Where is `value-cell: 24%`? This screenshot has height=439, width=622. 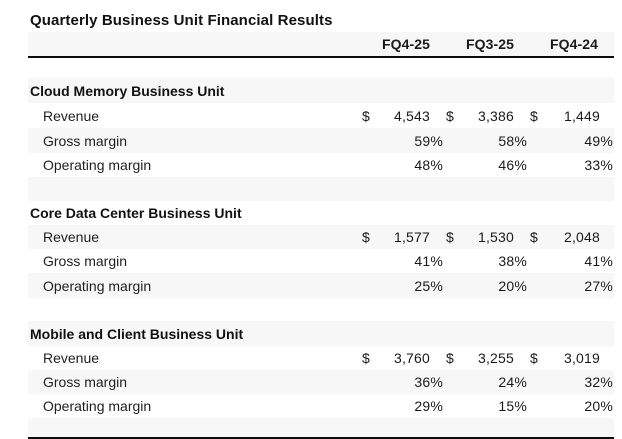
value-cell: 24% is located at coordinates (488, 382).